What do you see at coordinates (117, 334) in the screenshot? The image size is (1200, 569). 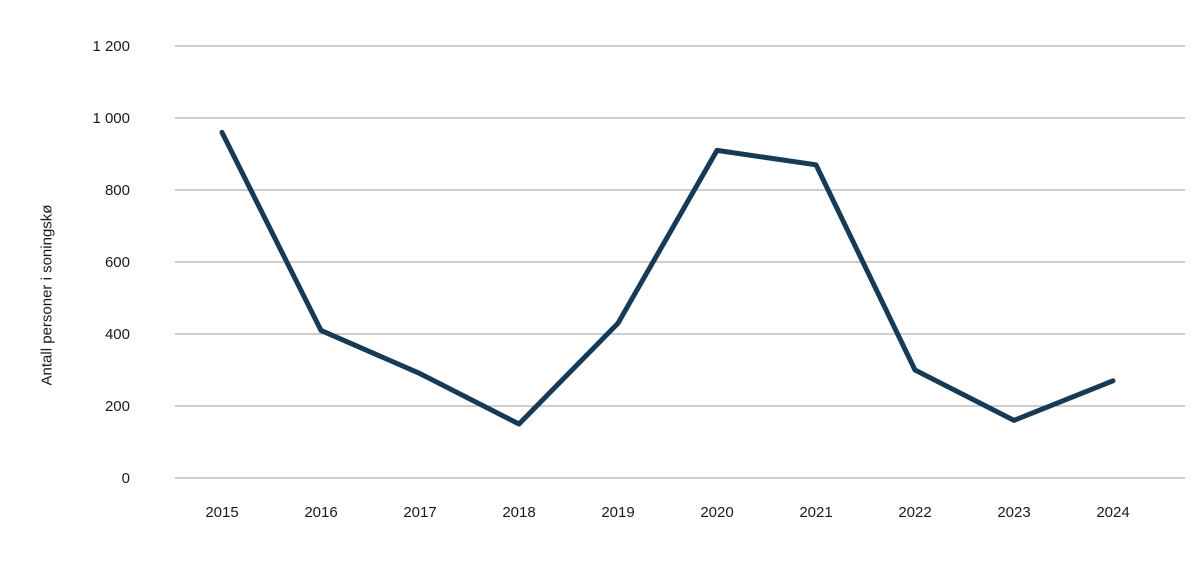 I see `y-tick-label: 400` at bounding box center [117, 334].